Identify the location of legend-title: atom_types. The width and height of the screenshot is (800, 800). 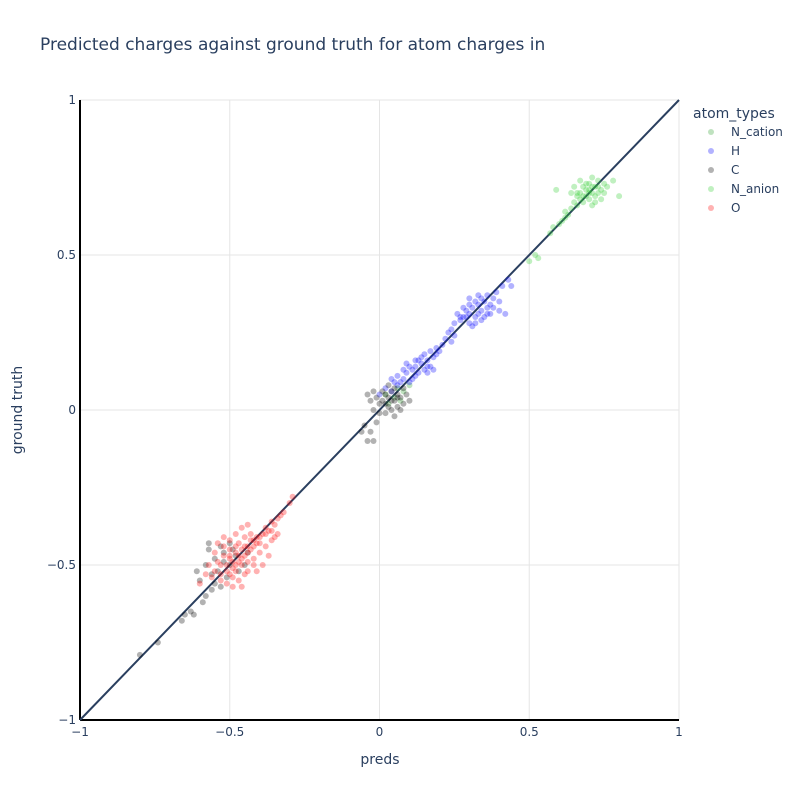
(734, 114).